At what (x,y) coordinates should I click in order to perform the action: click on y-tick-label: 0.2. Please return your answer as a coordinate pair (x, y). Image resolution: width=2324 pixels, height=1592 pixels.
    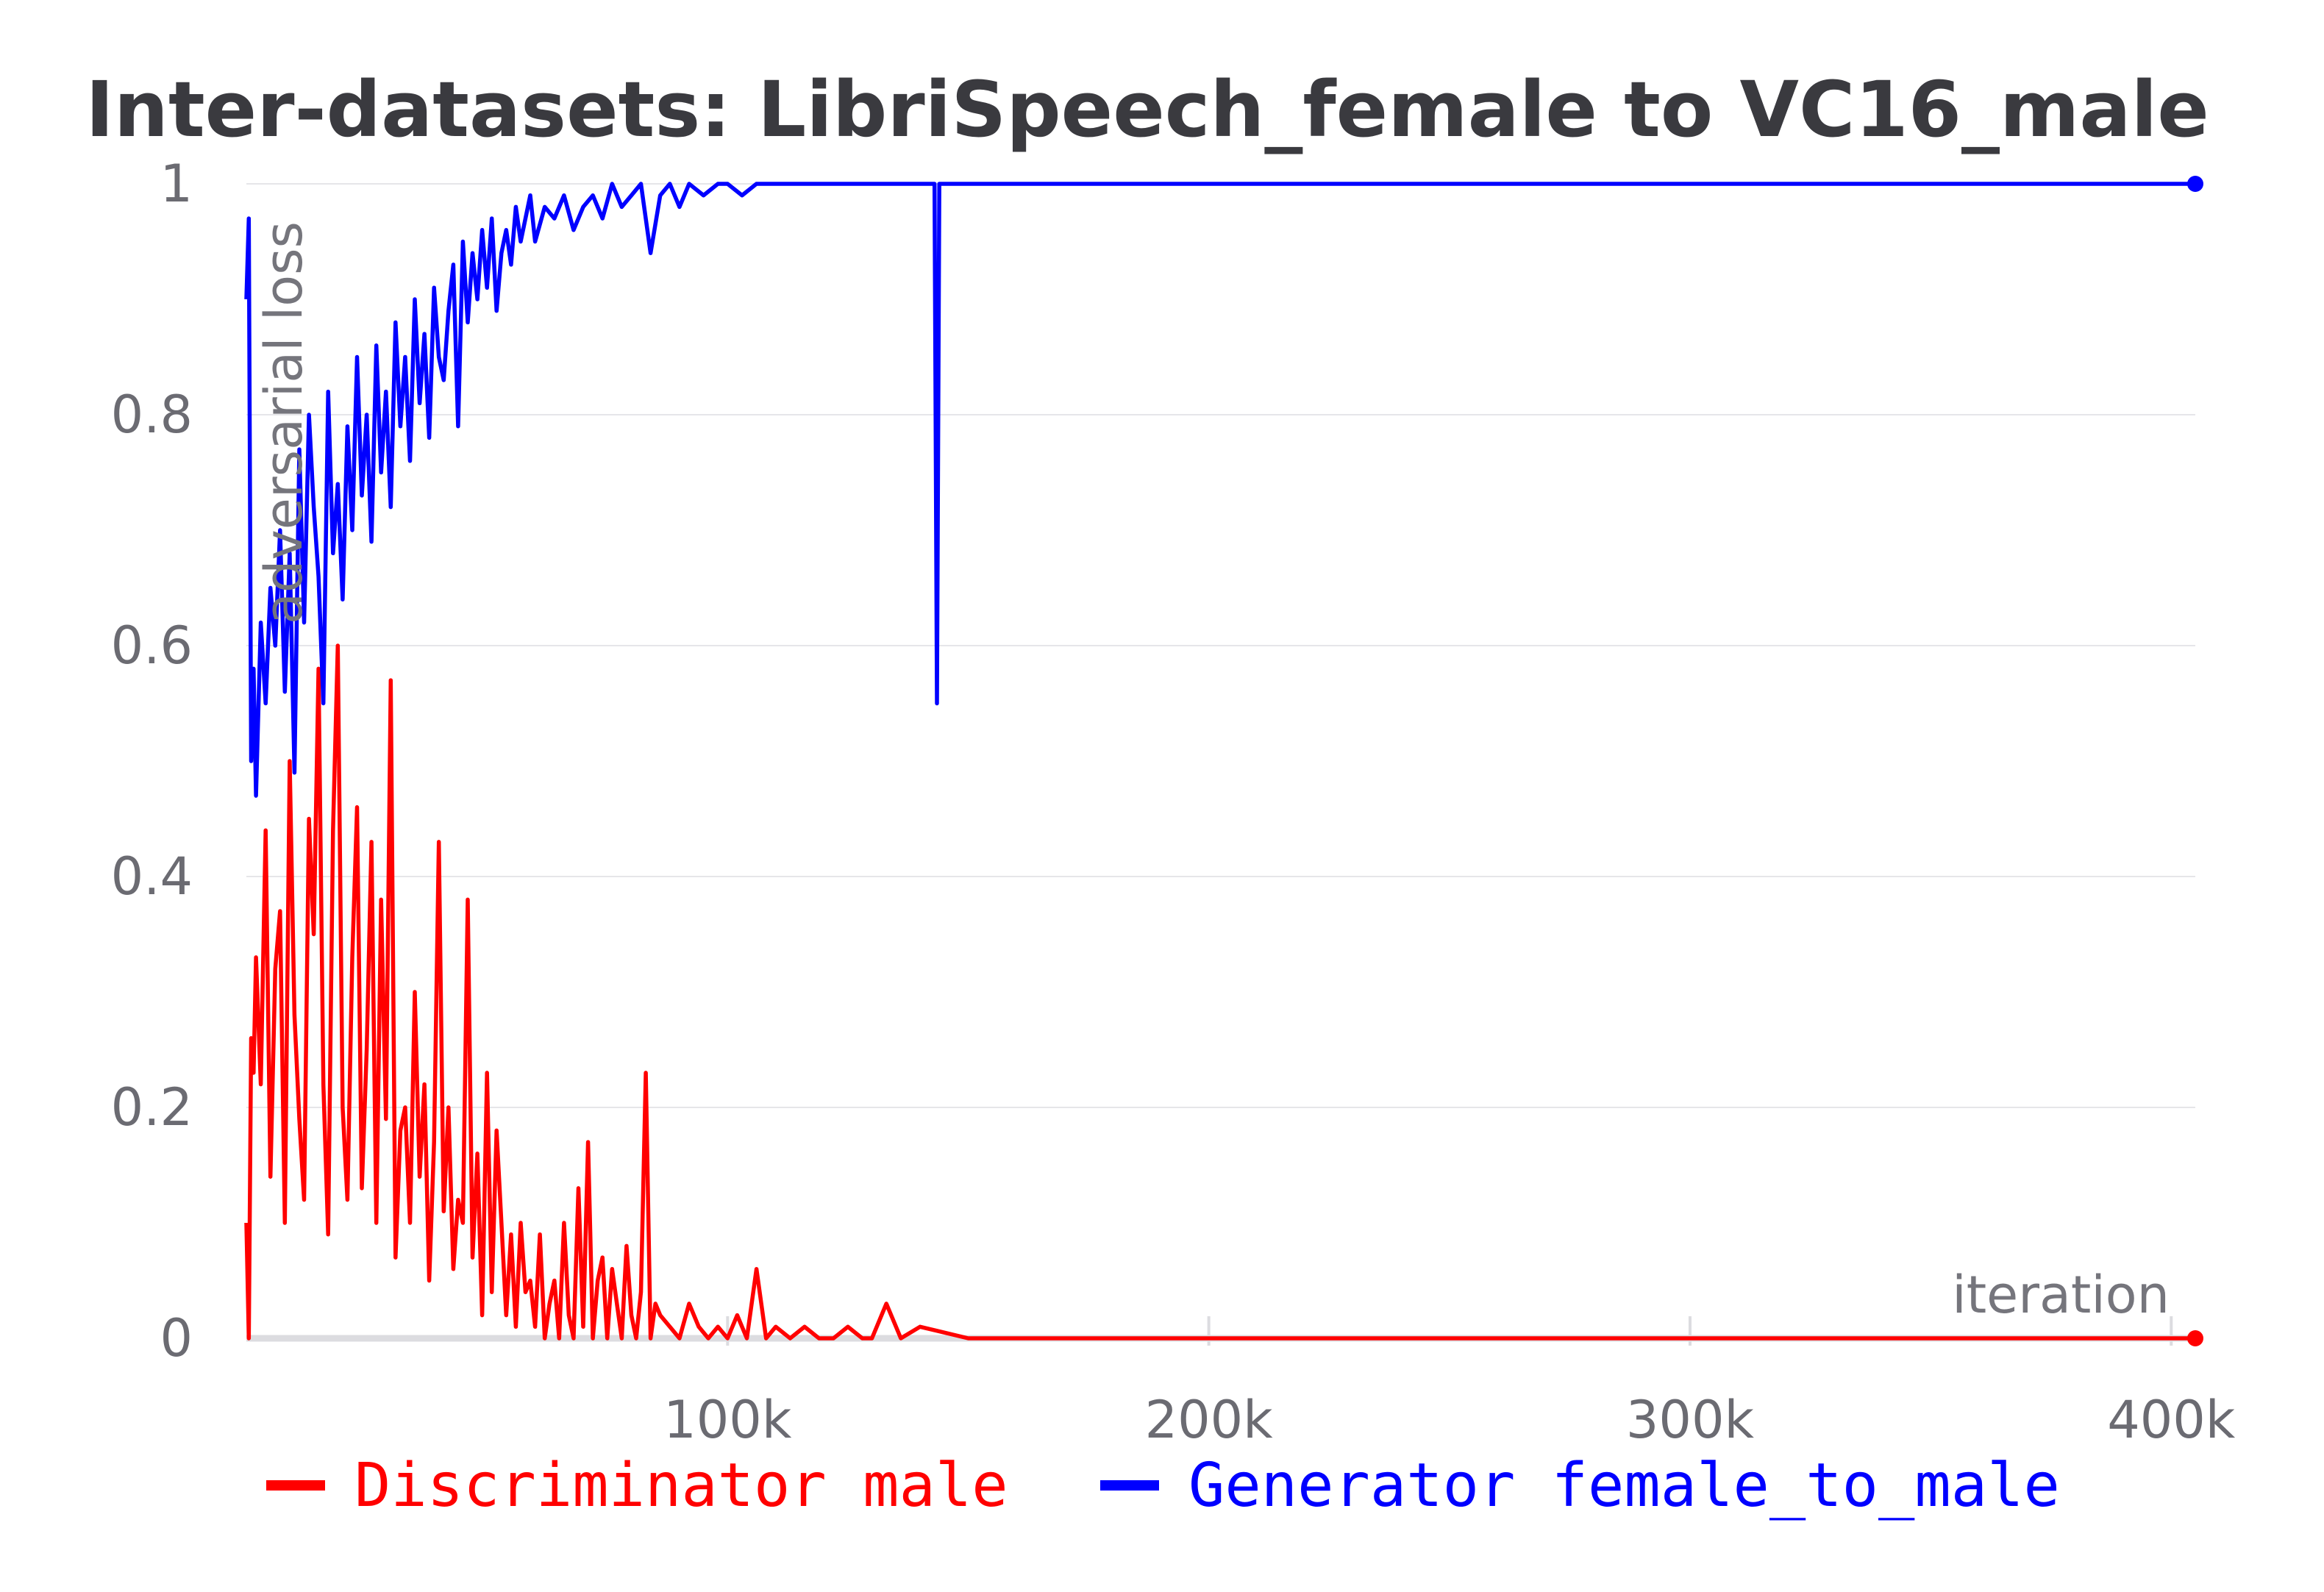
    Looking at the image, I should click on (152, 1107).